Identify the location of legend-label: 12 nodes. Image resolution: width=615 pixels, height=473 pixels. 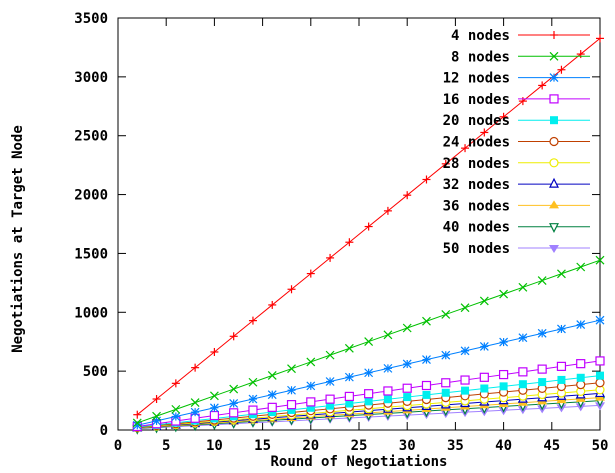
(476, 79).